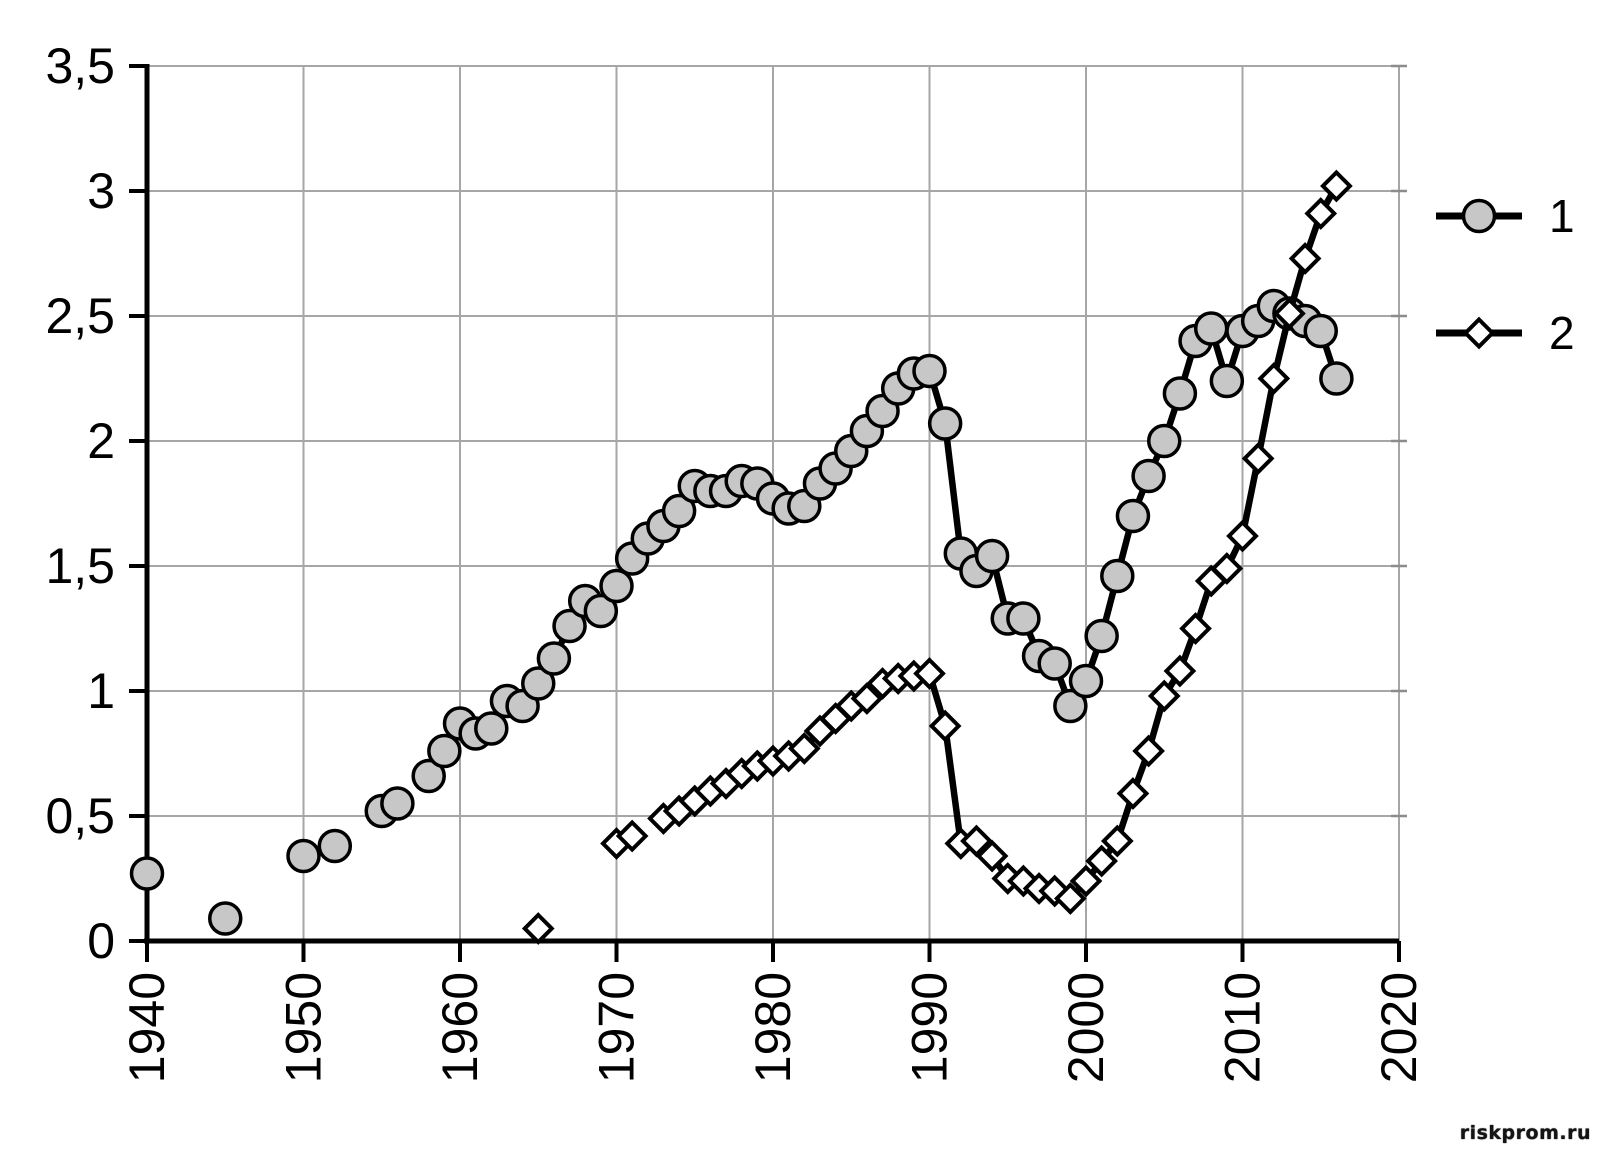 Image resolution: width=1600 pixels, height=1151 pixels. Describe the element at coordinates (1525, 1133) in the screenshot. I see `watermark: riskprom.ru` at that location.